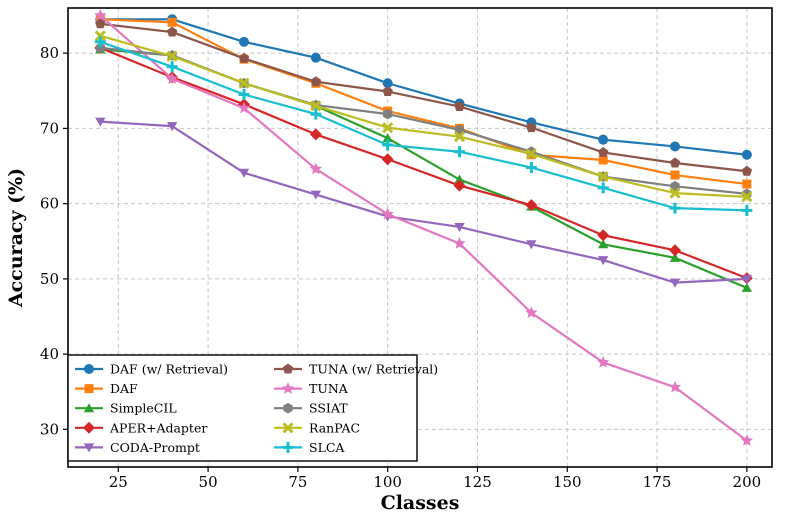  I want to click on y-tick-label: 30, so click(49, 429).